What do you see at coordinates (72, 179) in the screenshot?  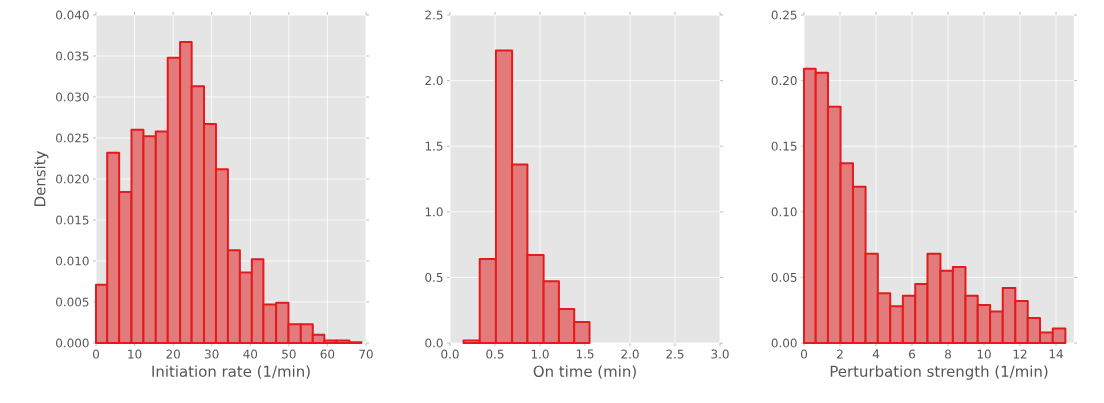 I see `y-tick-label: 0.020` at bounding box center [72, 179].